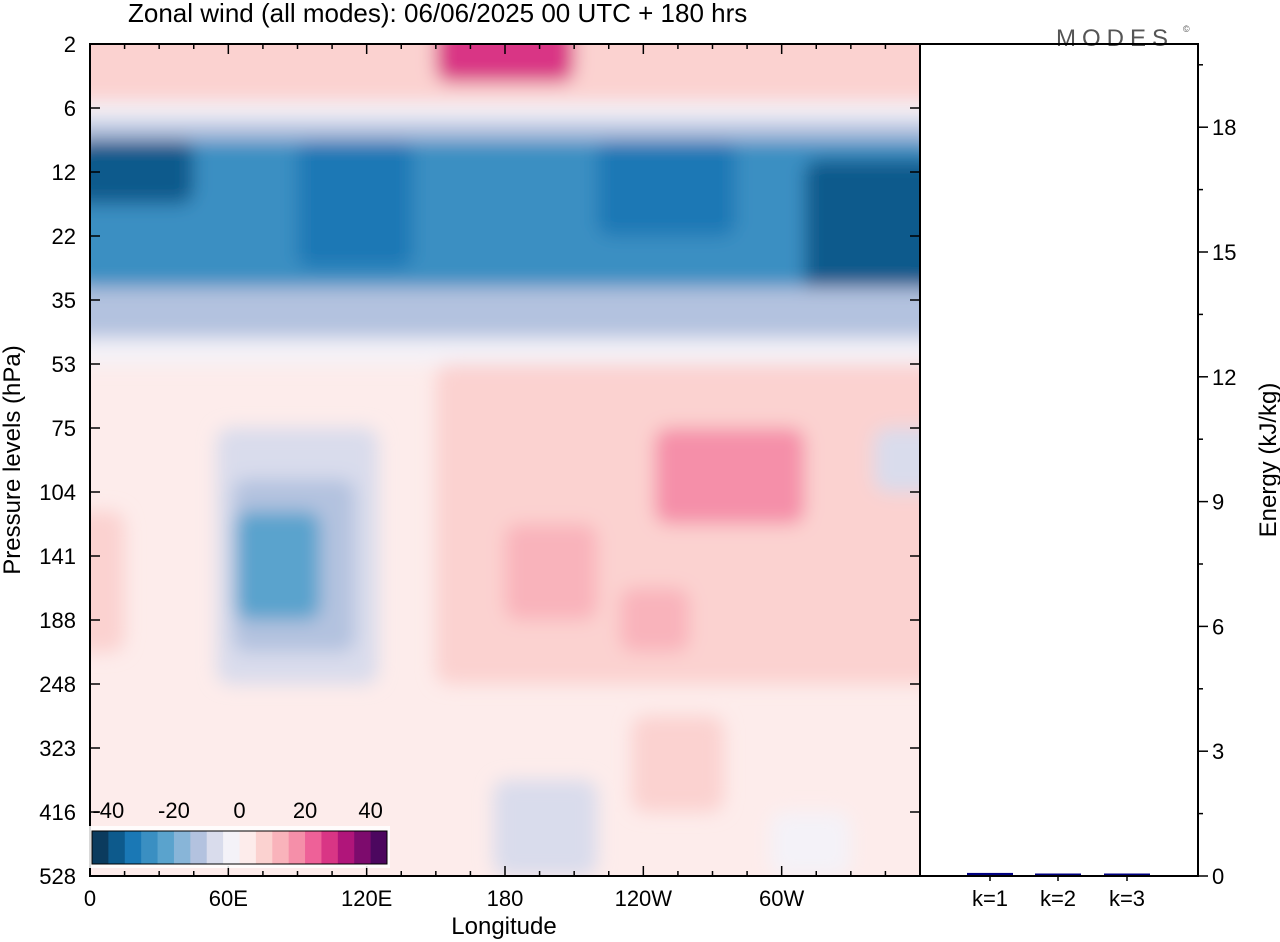 The image size is (1280, 942). I want to click on energy-x-axis: k=1 k=2 k=3, so click(1058, 893).